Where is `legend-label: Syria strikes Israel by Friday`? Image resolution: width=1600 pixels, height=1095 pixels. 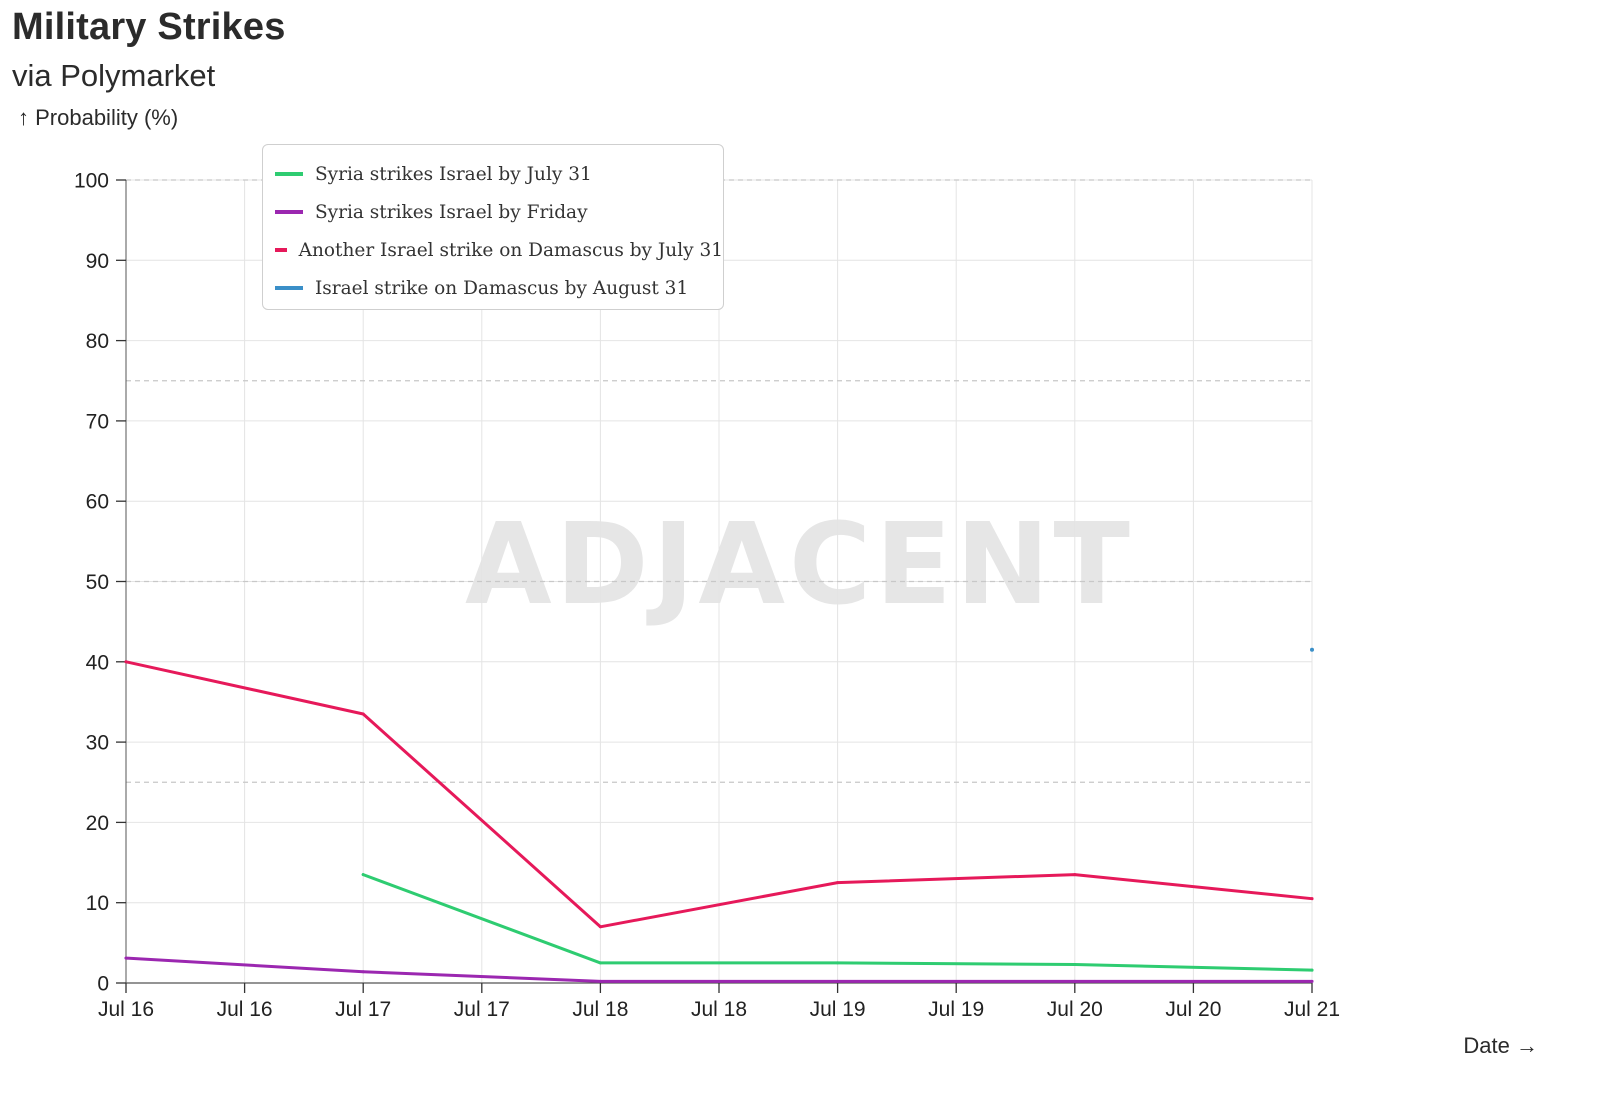 legend-label: Syria strikes Israel by Friday is located at coordinates (451, 212).